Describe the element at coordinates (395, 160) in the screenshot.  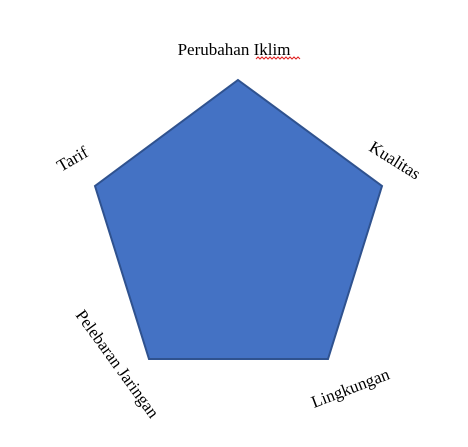
I see `label-kualitas: Kualitas` at that location.